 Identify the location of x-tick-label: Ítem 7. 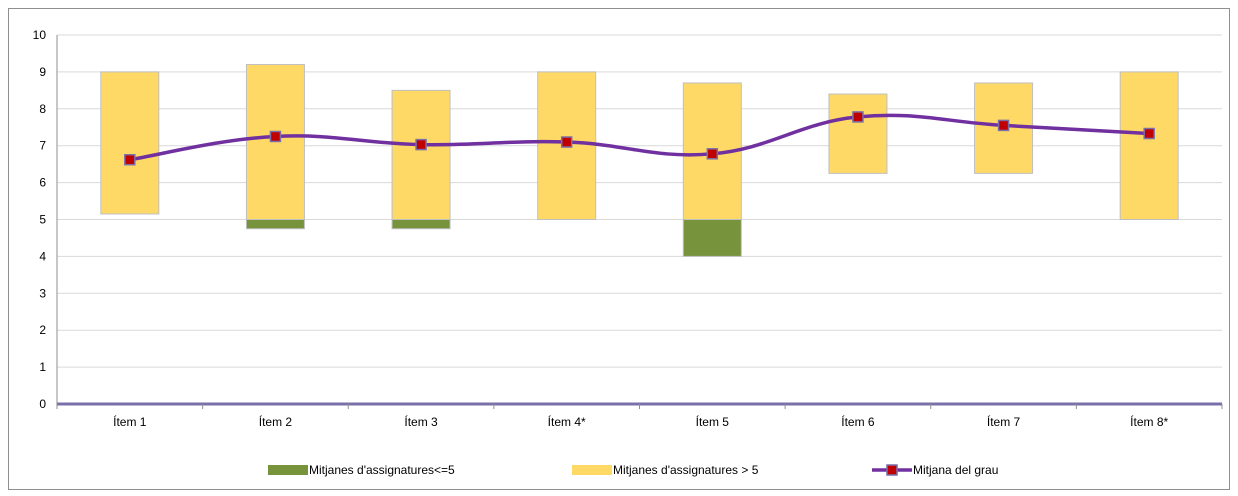
(1004, 421).